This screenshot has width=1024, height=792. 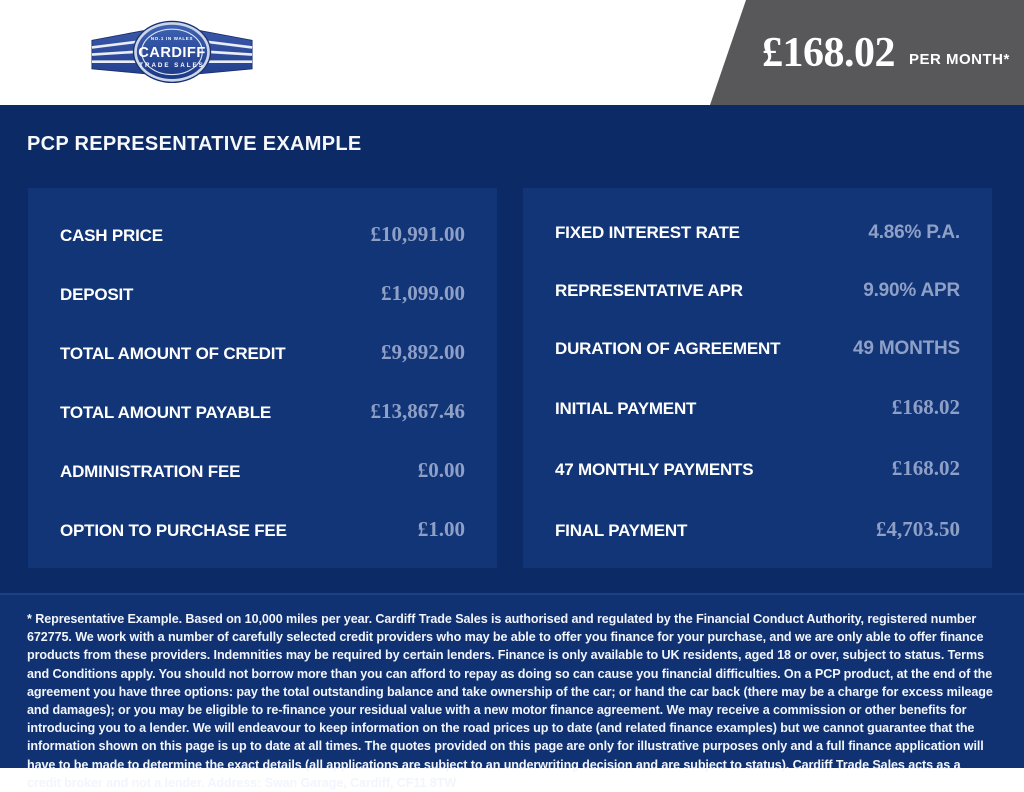 I want to click on finance-row-monthly-payments: 47 MONTHLY PAYMENTS £168.02, so click(x=757, y=468).